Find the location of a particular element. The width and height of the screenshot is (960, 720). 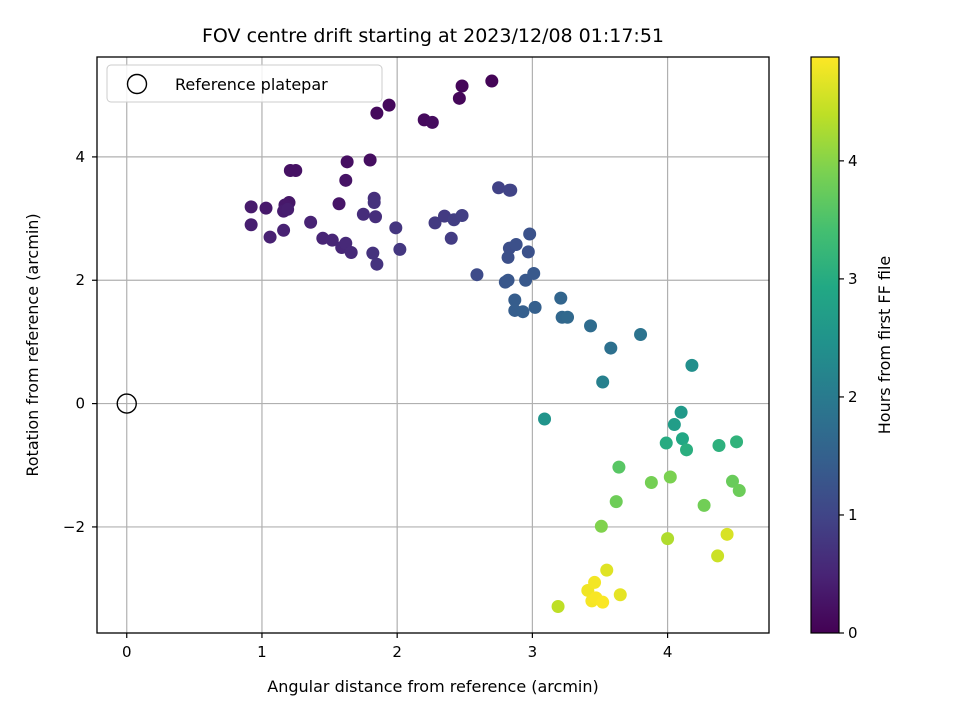

colorbar-gradient is located at coordinates (825, 345).